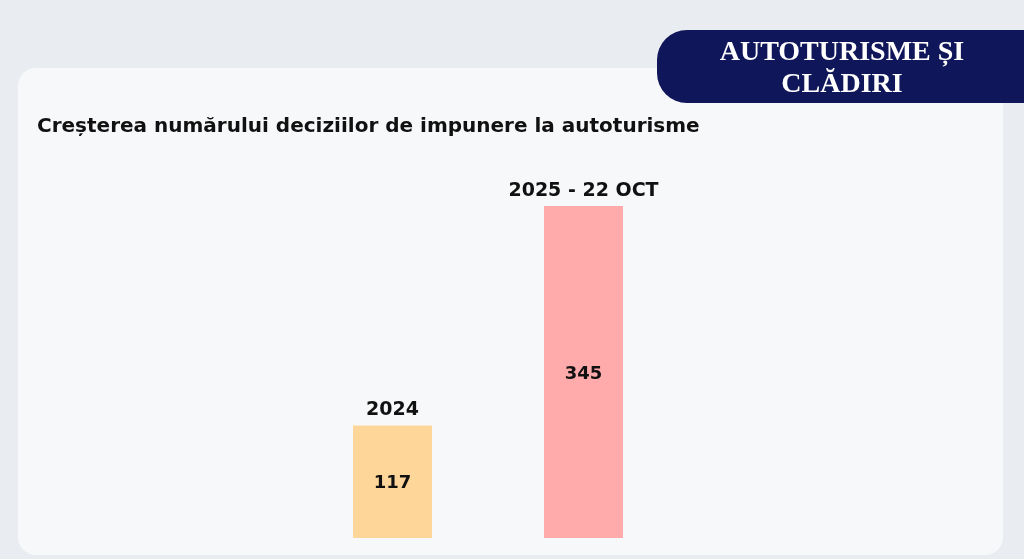 The width and height of the screenshot is (1024, 559). Describe the element at coordinates (583, 188) in the screenshot. I see `x-tick-label: 2025 - 22 OCT` at that location.